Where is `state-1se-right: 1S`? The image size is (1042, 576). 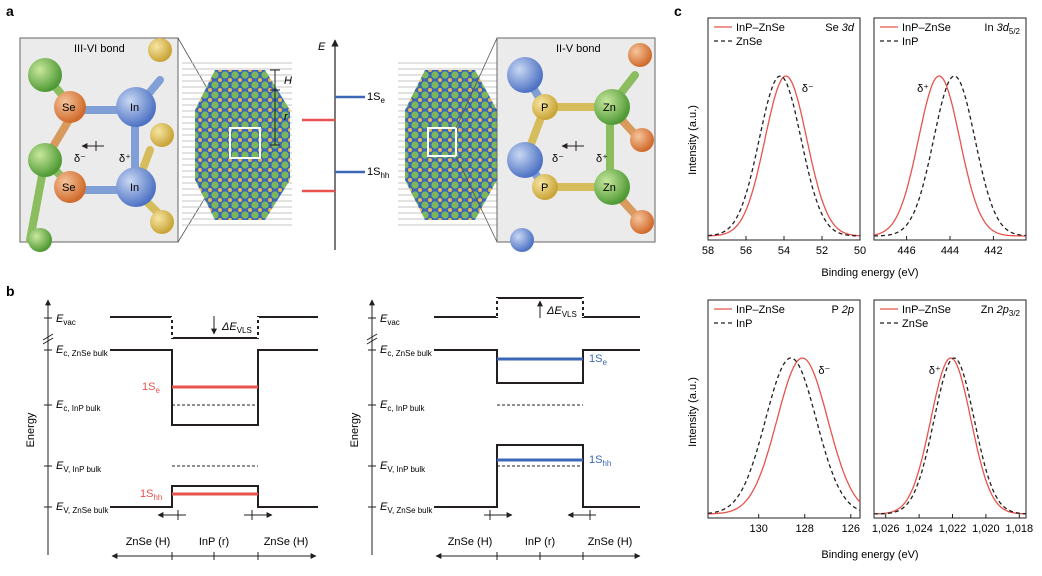
state-1se-right: 1S is located at coordinates (595, 359).